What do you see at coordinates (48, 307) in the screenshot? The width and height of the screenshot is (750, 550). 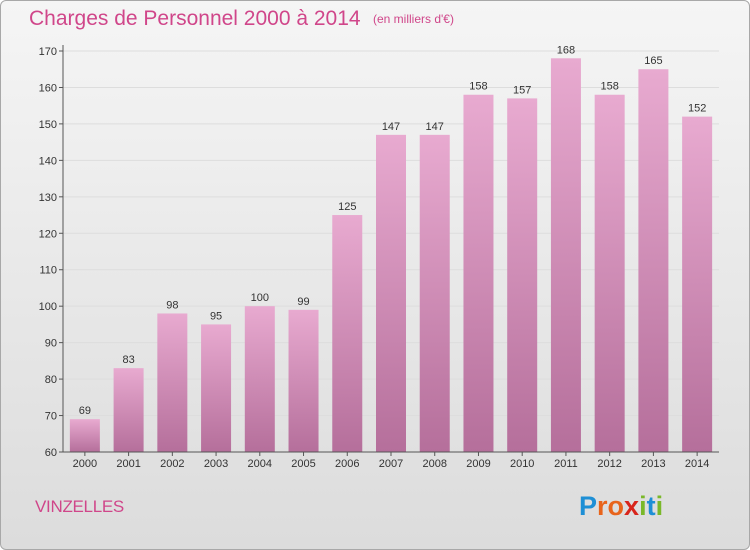 I see `y-tick-label: 100` at bounding box center [48, 307].